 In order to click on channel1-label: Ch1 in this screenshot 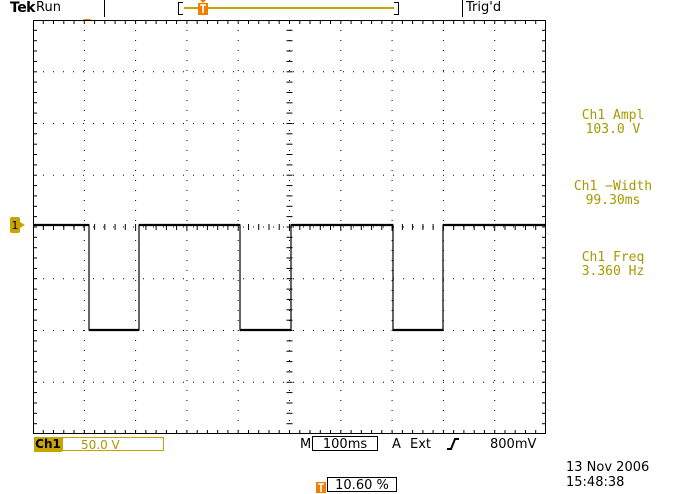, I will do `click(48, 444)`.